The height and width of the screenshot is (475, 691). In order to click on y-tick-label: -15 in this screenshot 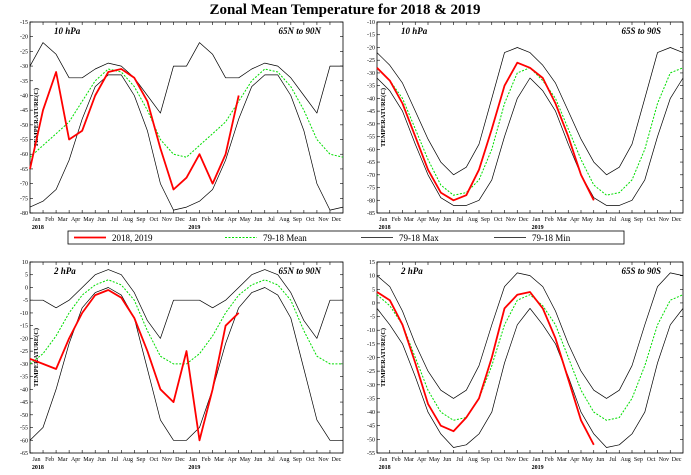, I will do `click(371, 345)`.